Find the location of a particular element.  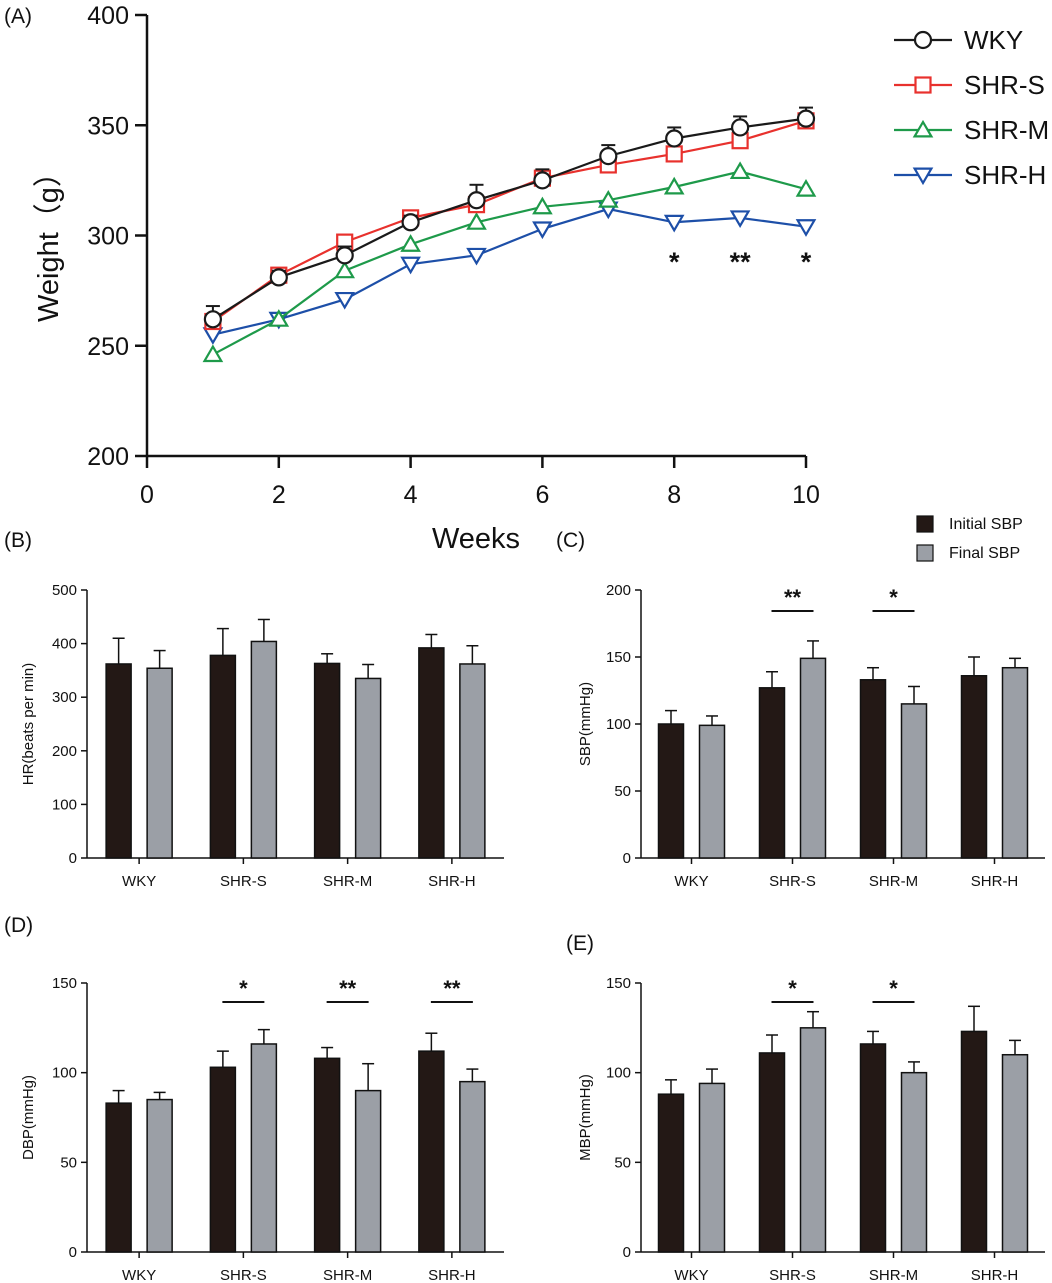

legend: WKY SHR-S SHR-M SHR-H is located at coordinates (971, 107).